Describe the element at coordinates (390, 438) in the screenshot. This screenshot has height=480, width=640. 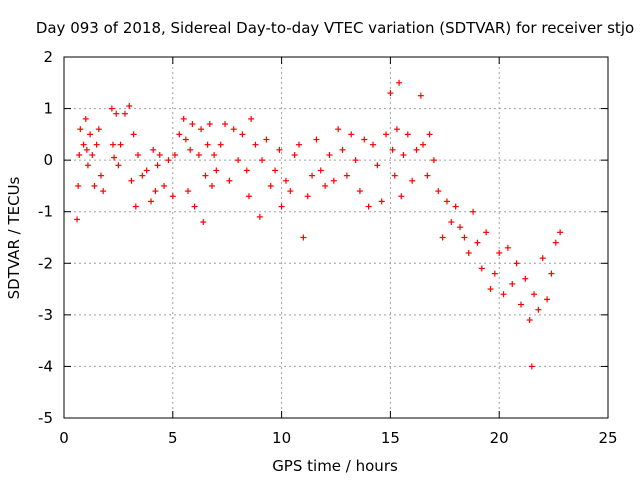
I see `x-tick-label: 15` at that location.